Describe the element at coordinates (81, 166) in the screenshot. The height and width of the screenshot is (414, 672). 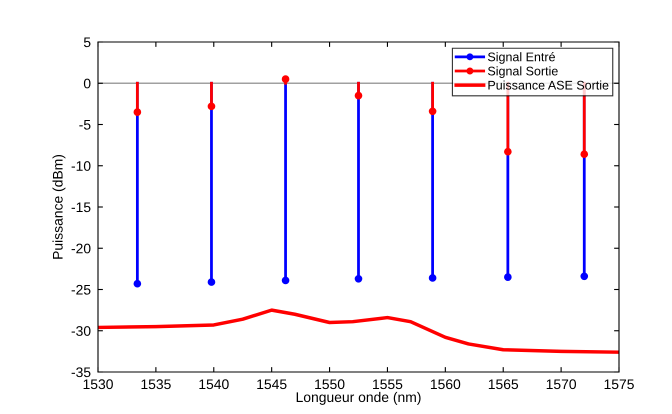
I see `y-tick-label: -10` at that location.